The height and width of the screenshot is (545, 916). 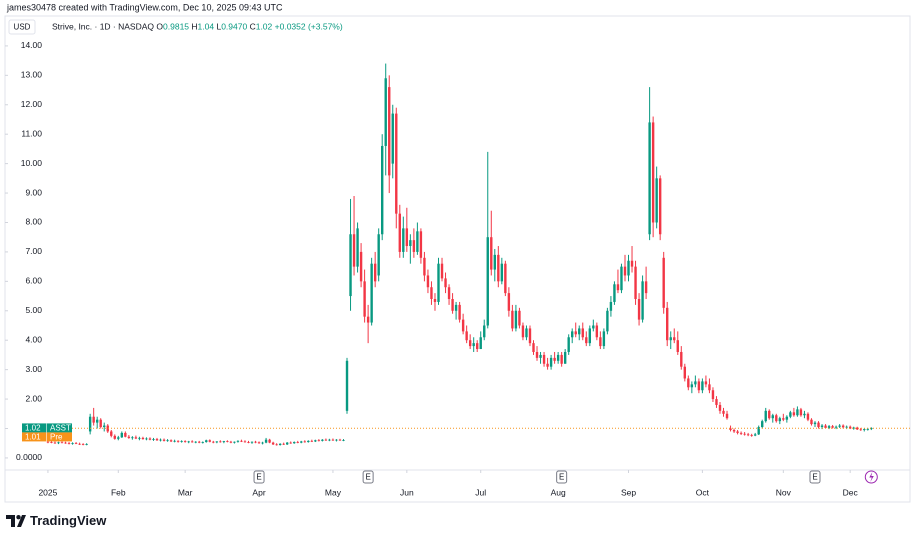 What do you see at coordinates (218, 27) in the screenshot?
I see `ohlc-key: L` at bounding box center [218, 27].